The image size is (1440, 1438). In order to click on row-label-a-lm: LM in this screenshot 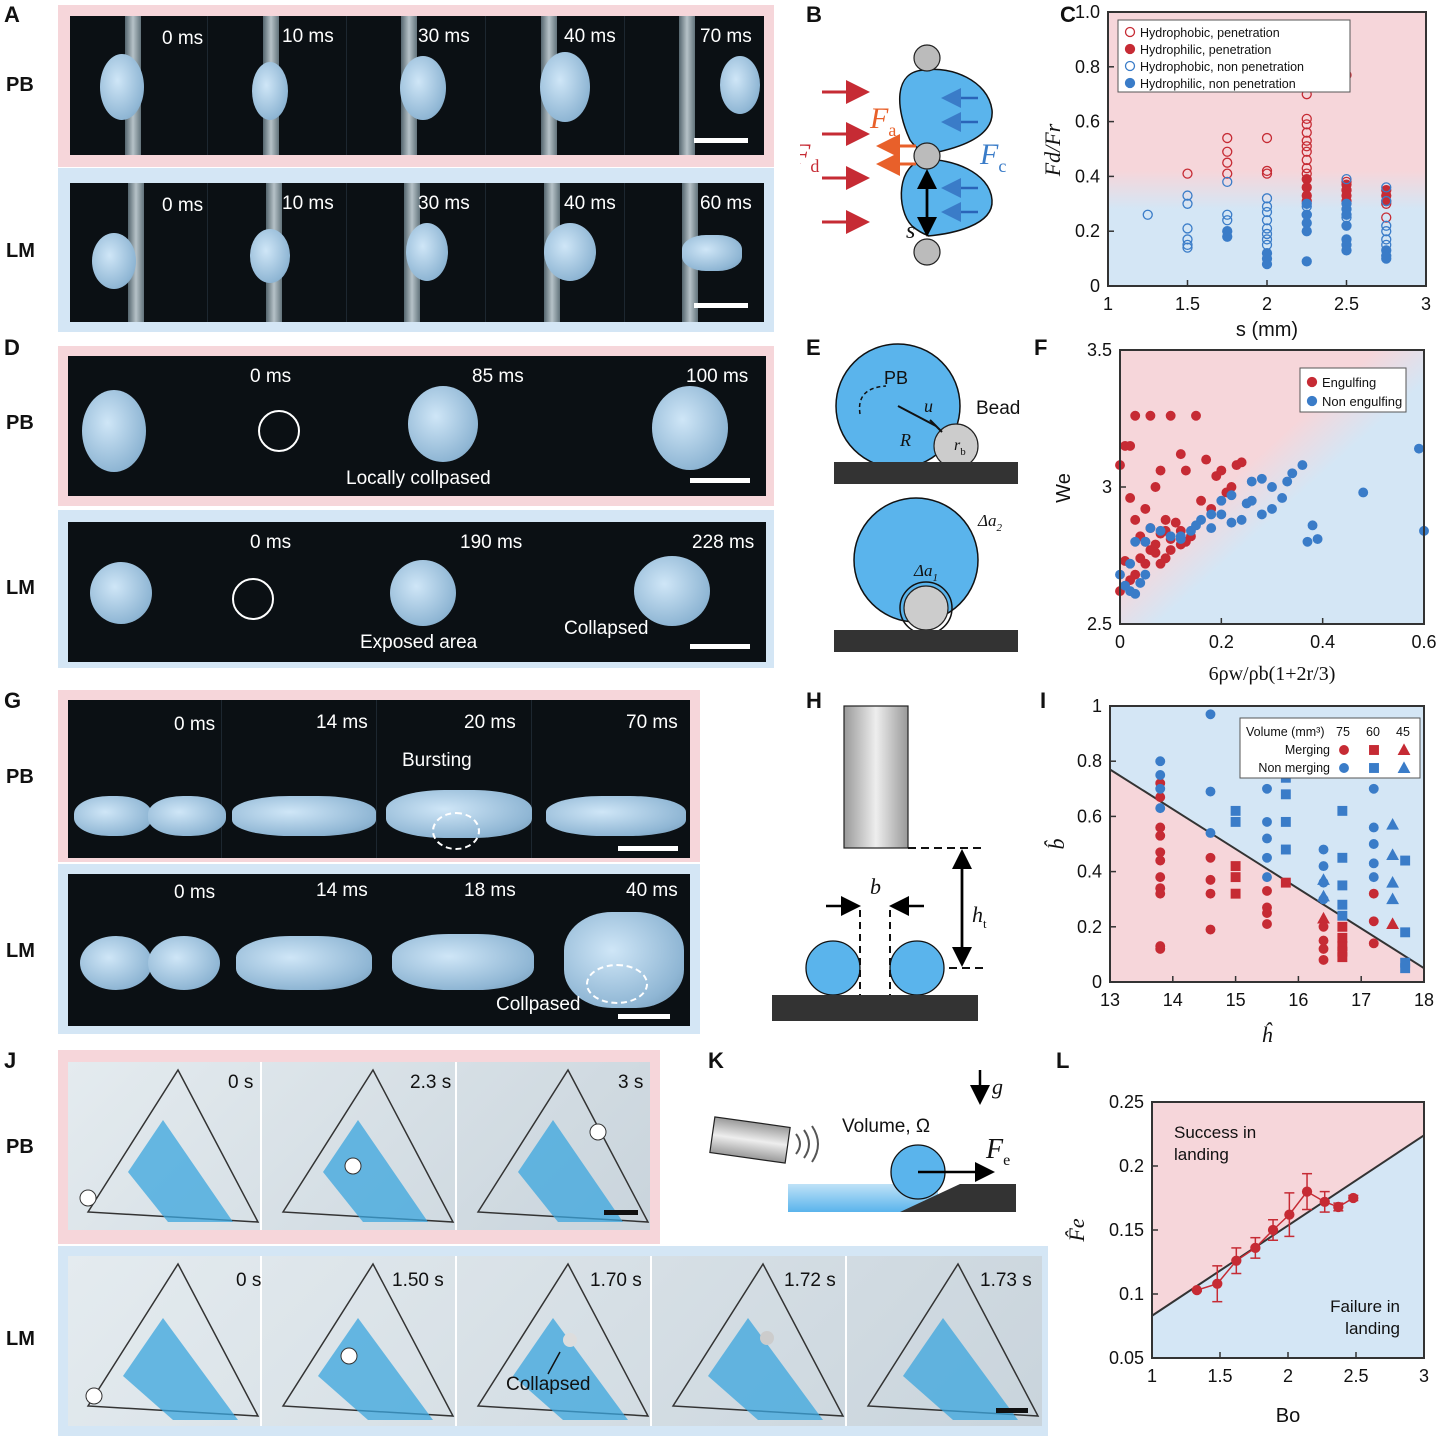, I will do `click(20, 251)`.